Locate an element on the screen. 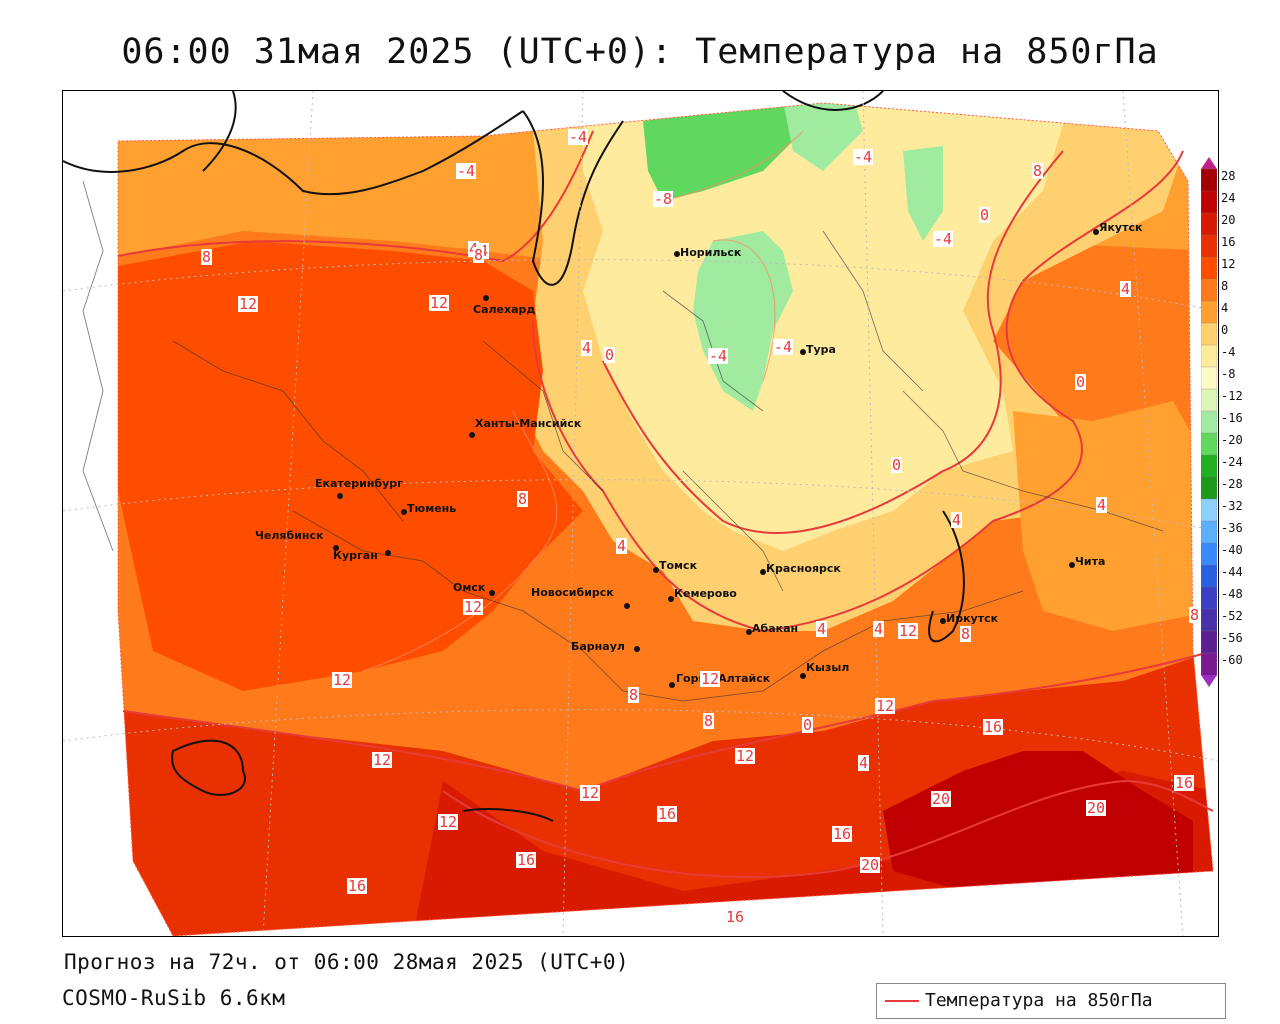  colorbar-bottom-arrow is located at coordinates (1209, 681).